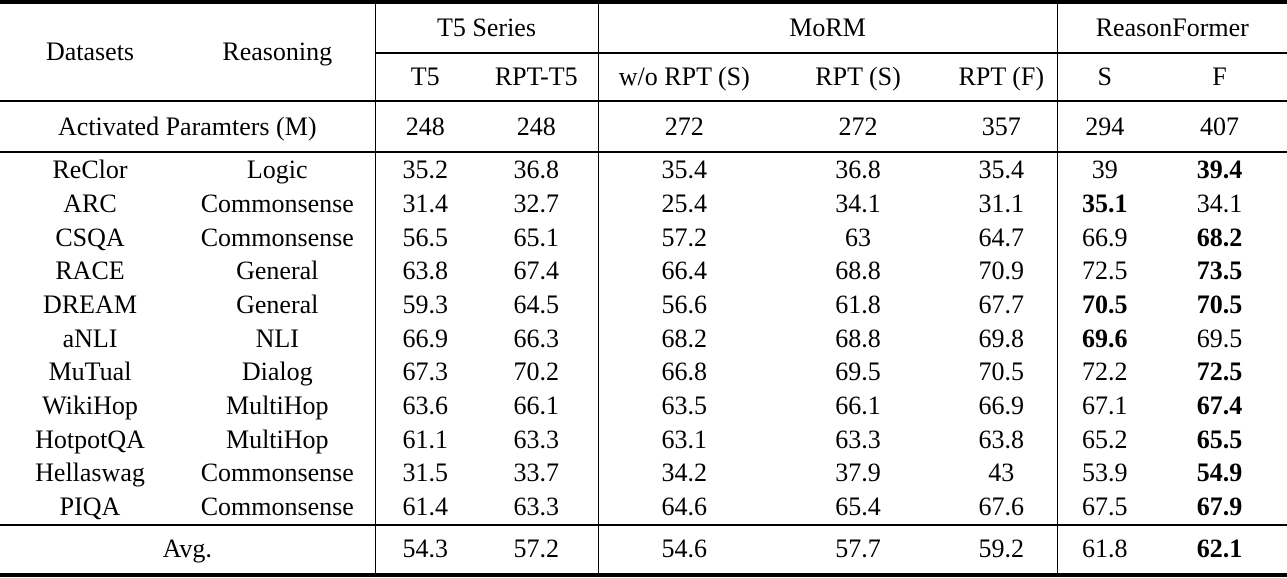  What do you see at coordinates (684, 372) in the screenshot?
I see `score-cell: 66.8` at bounding box center [684, 372].